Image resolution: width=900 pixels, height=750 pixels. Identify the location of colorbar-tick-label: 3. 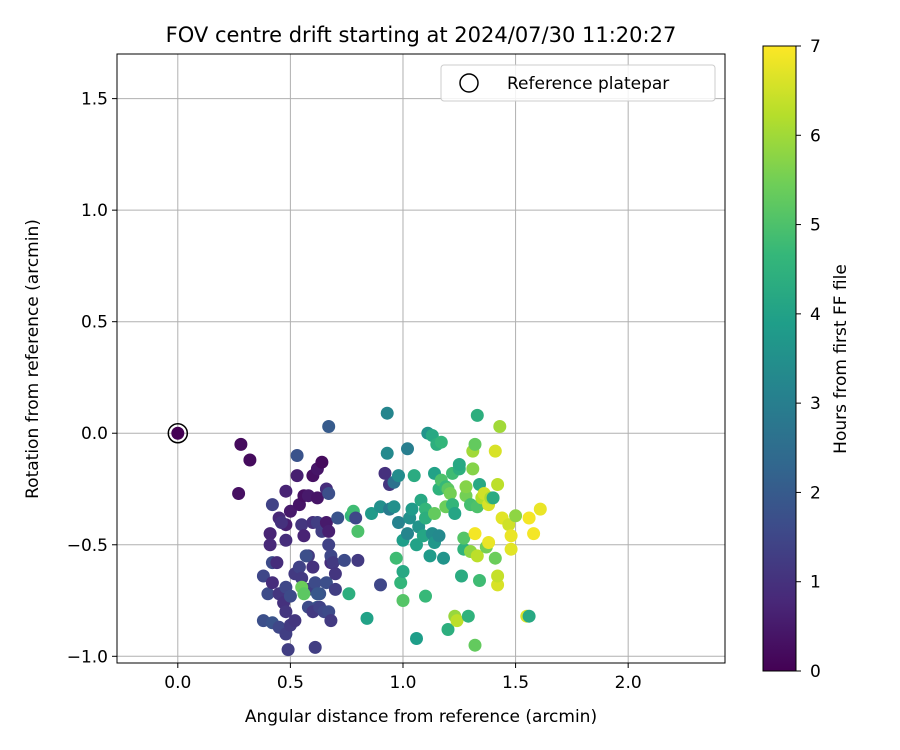
(815, 404).